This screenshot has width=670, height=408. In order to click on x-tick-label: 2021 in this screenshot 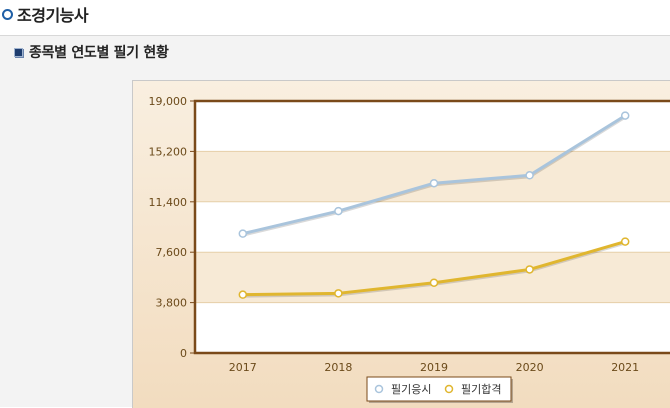, I will do `click(625, 367)`.